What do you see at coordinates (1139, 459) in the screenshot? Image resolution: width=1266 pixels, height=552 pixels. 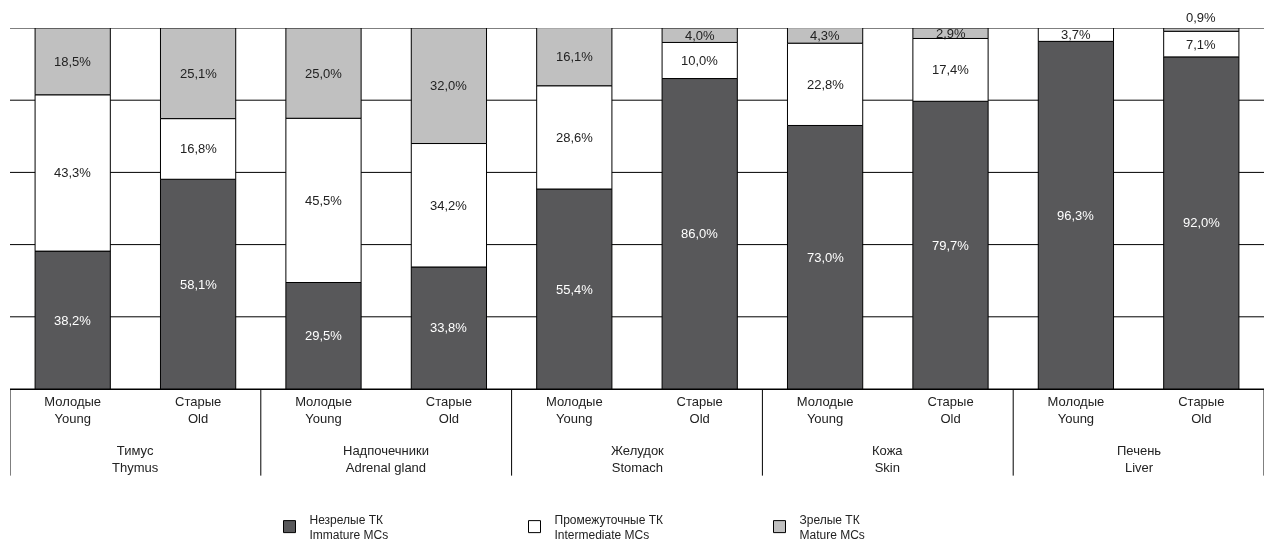 I see `text: Печень Liver` at bounding box center [1139, 459].